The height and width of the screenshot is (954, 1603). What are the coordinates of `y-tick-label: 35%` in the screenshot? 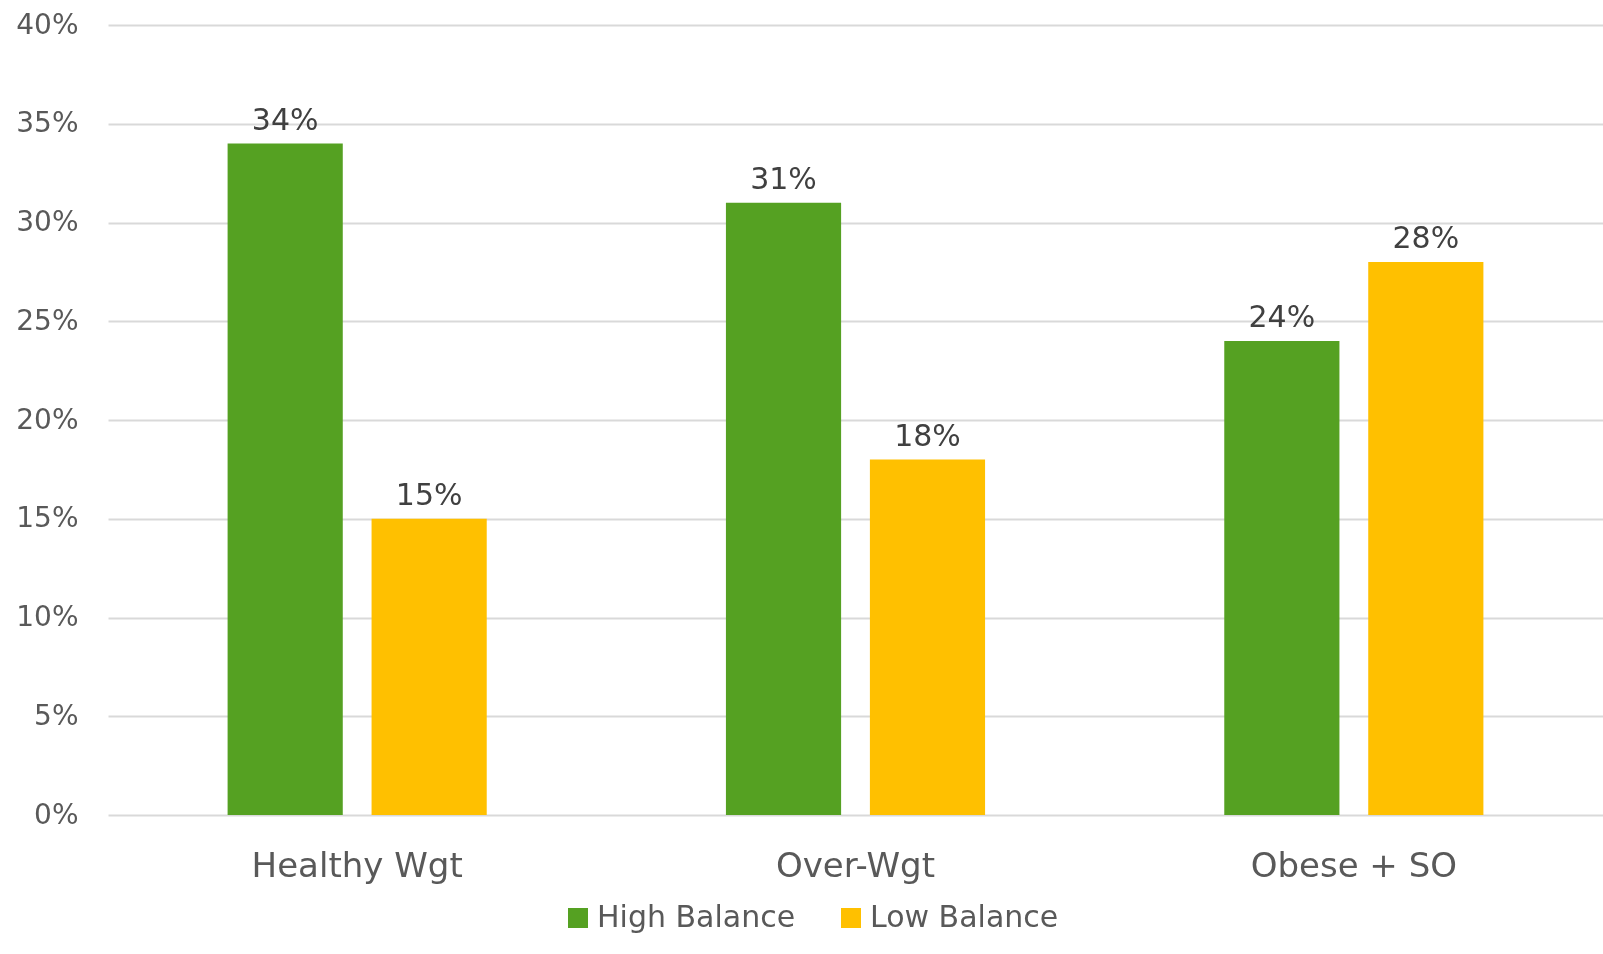 It's located at (47, 123).